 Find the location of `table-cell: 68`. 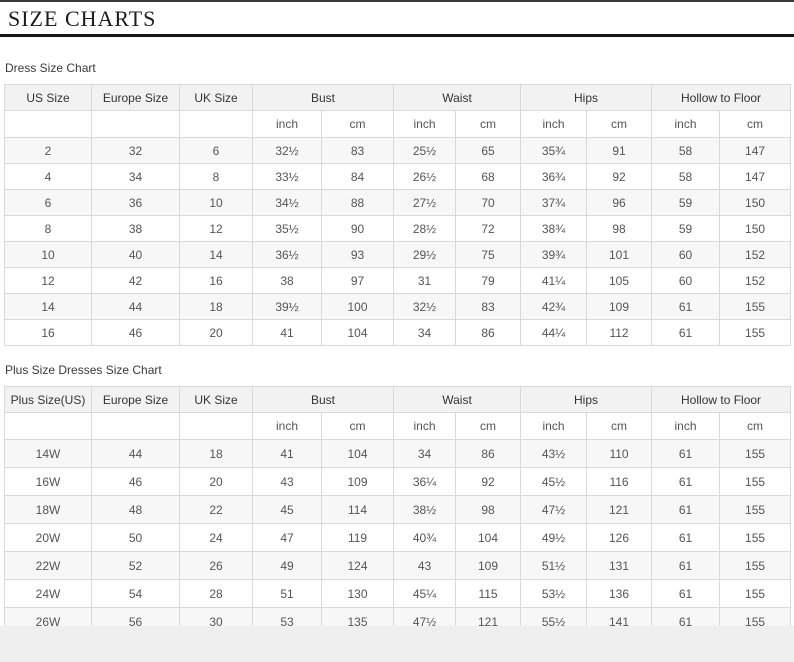

table-cell: 68 is located at coordinates (488, 176).